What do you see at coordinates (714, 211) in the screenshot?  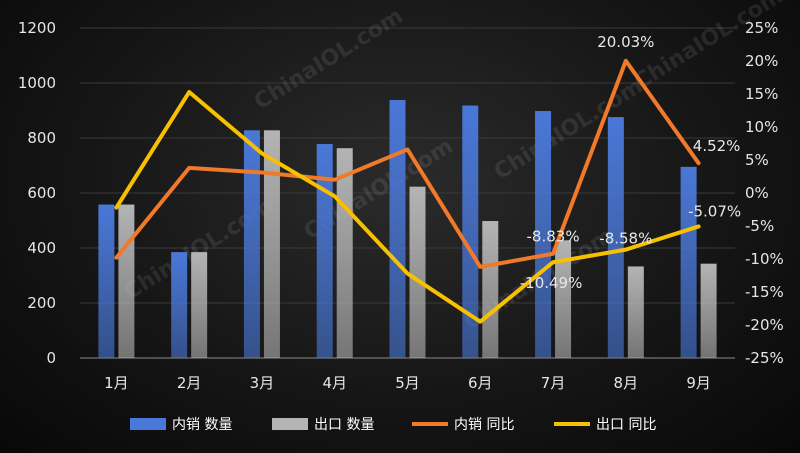 I see `data-label: -5.07%` at bounding box center [714, 211].